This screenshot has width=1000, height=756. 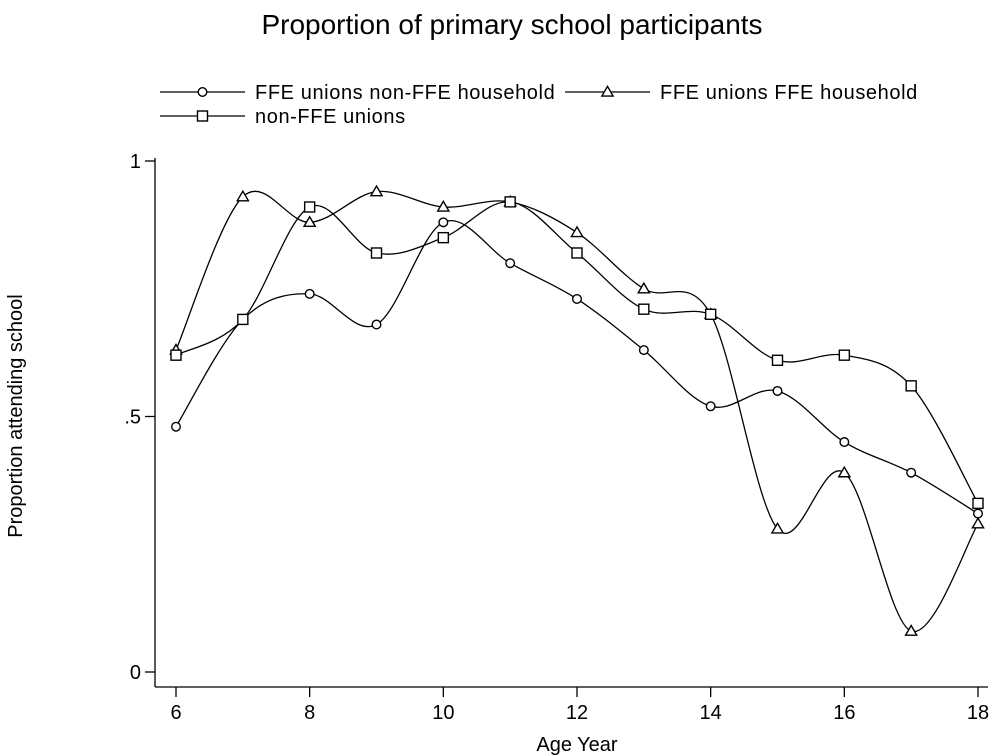 I want to click on legend-label: FFE unions non-FFE household, so click(x=405, y=93).